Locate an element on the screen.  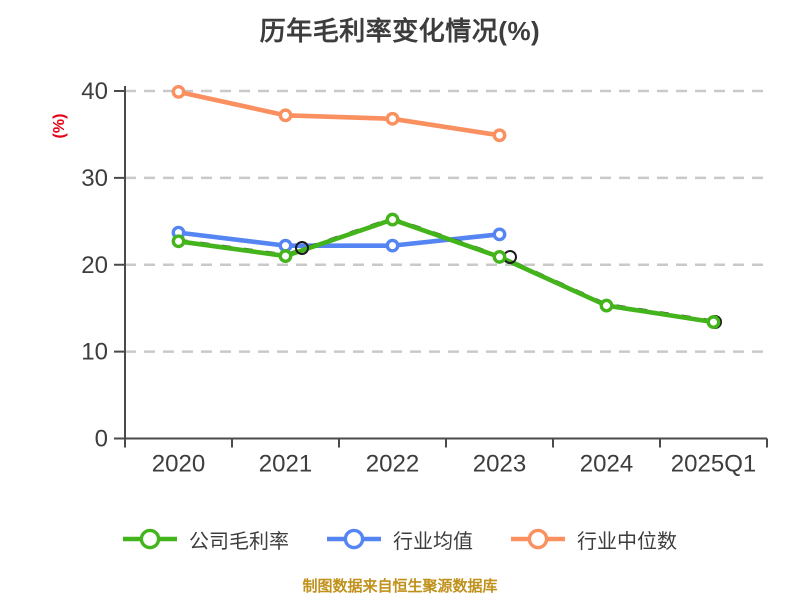
y-tick-label: 10 is located at coordinates (94, 352).